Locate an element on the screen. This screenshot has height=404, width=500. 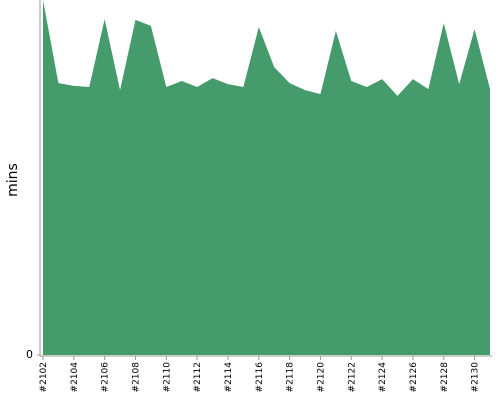
x-tick-label: #2114 is located at coordinates (229, 377).